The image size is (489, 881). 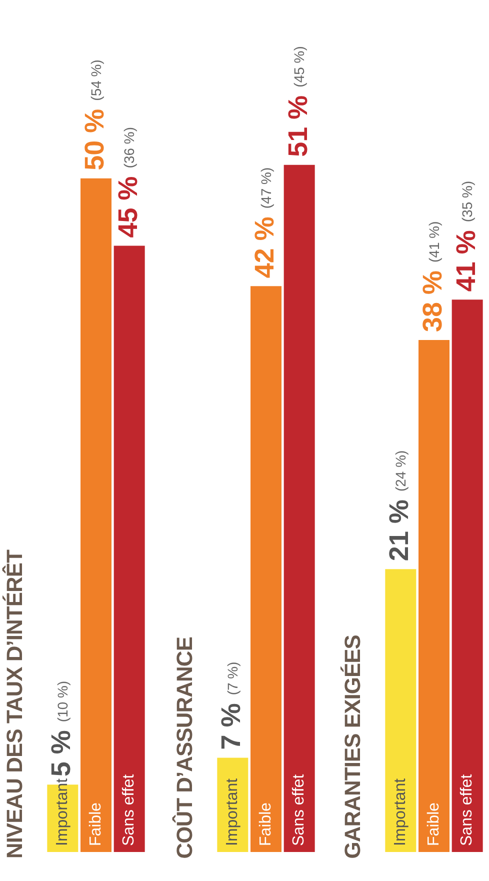 I want to click on annotation: (7 %), so click(x=232, y=679).